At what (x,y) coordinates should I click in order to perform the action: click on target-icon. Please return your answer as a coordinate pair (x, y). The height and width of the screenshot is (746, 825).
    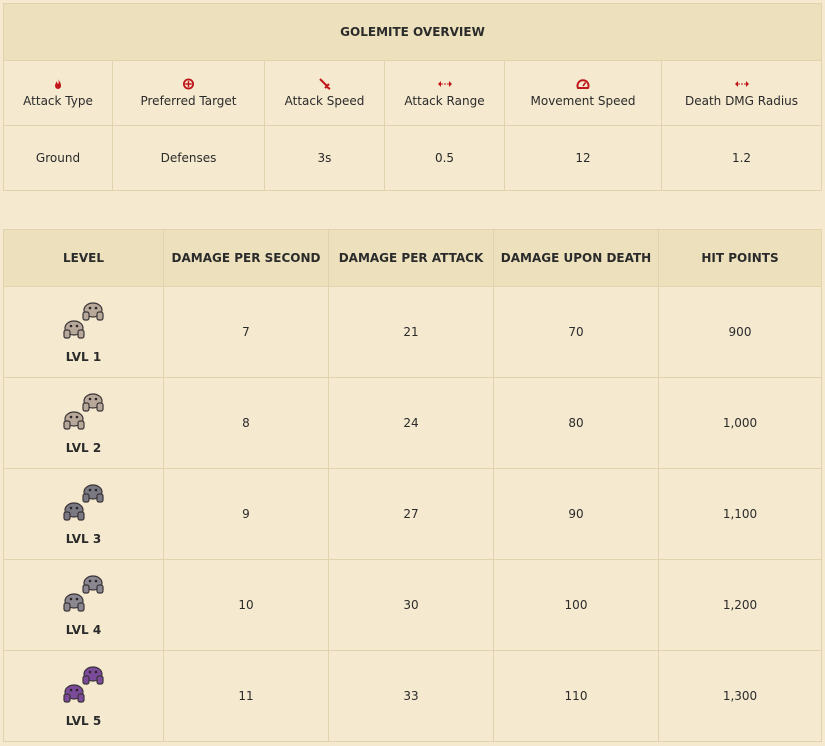
    Looking at the image, I should click on (188, 84).